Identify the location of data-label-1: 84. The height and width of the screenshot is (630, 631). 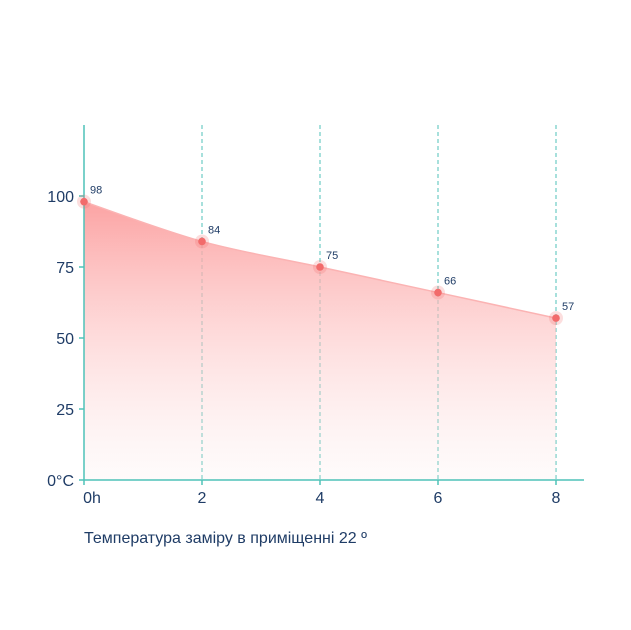
(214, 230).